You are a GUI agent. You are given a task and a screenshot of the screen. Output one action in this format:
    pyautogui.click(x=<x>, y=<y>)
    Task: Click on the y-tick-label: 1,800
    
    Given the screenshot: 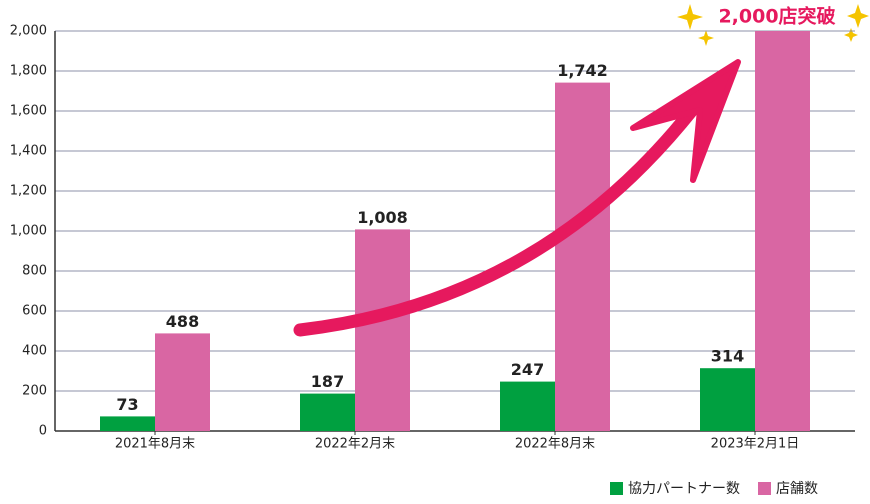 What is the action you would take?
    pyautogui.click(x=28, y=71)
    